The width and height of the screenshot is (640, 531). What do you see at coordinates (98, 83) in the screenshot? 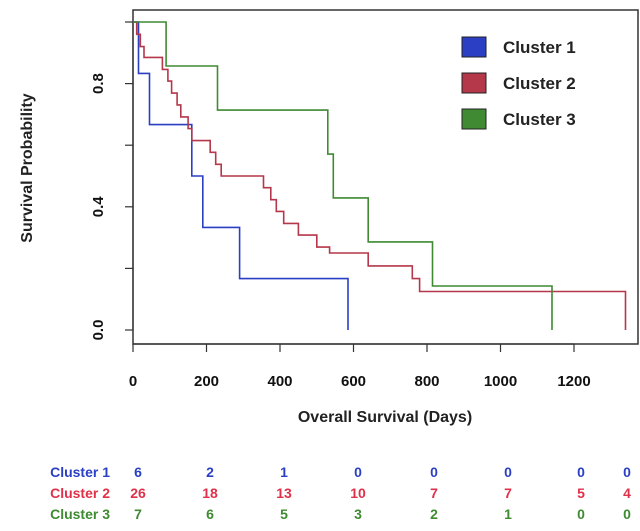
I see `y-tick-label: 0.8` at bounding box center [98, 83].